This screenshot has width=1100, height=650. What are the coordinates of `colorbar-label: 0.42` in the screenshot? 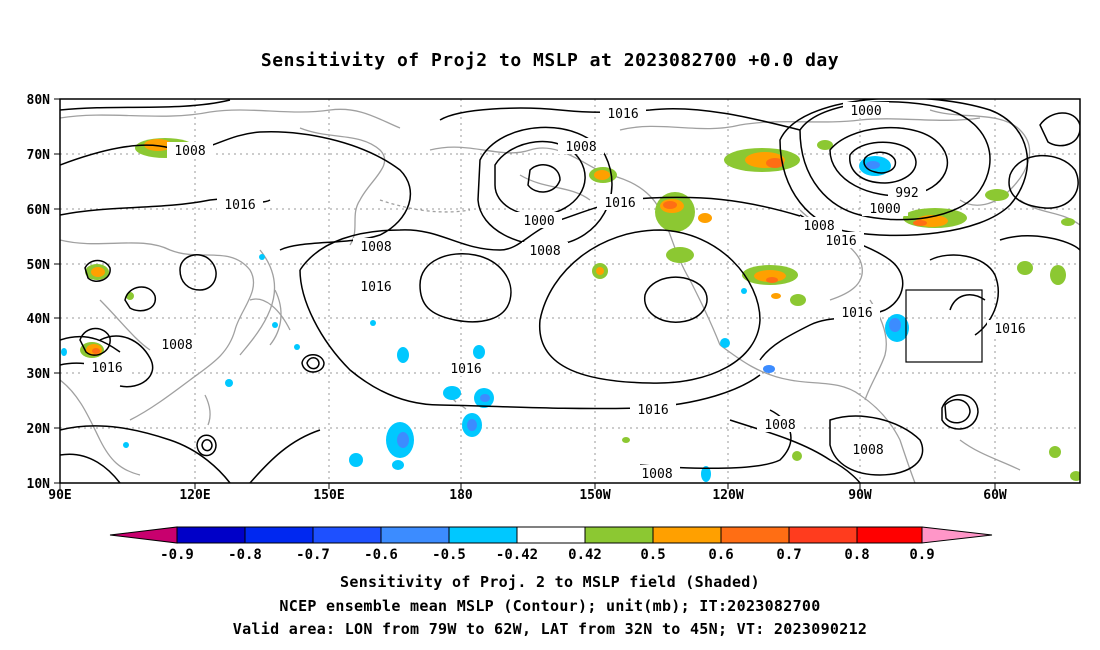 It's located at (585, 555).